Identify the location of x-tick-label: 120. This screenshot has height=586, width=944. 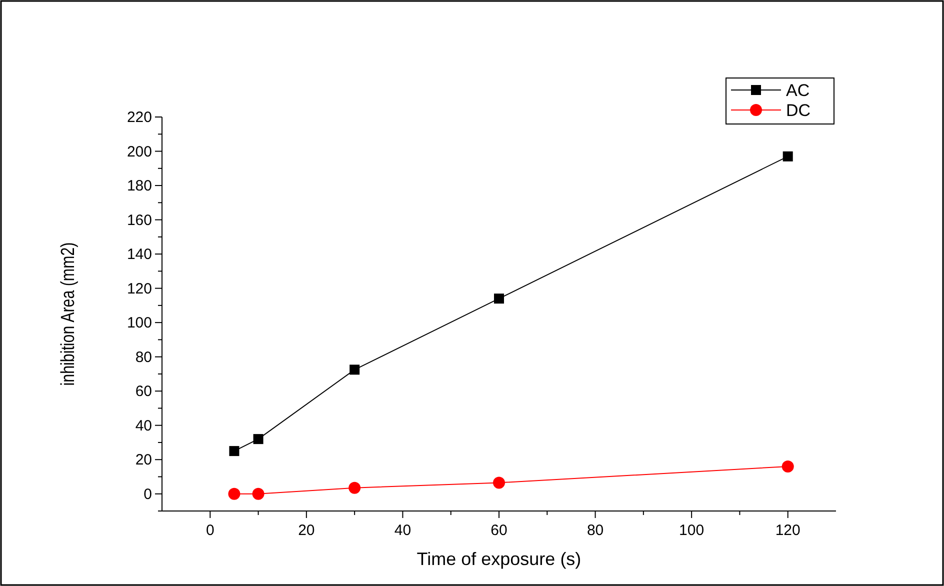
(787, 530).